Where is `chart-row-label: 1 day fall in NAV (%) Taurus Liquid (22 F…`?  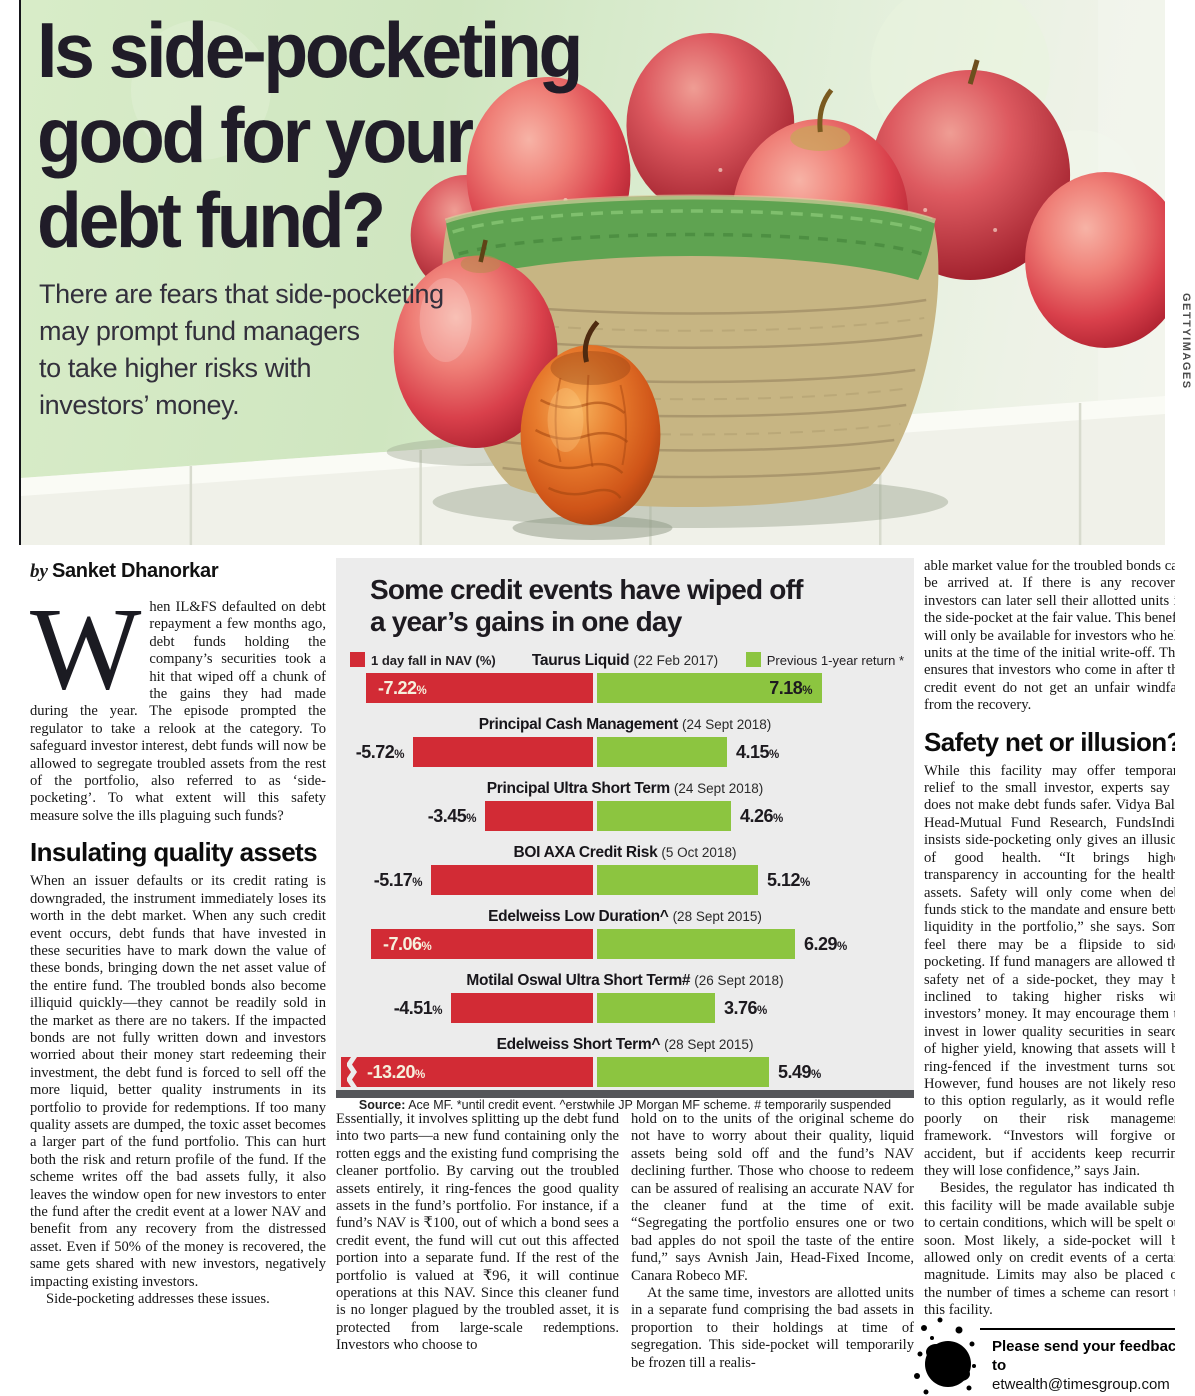
chart-row-label: 1 day fall in NAV (%) Taurus Liquid (22 F… is located at coordinates (627, 660).